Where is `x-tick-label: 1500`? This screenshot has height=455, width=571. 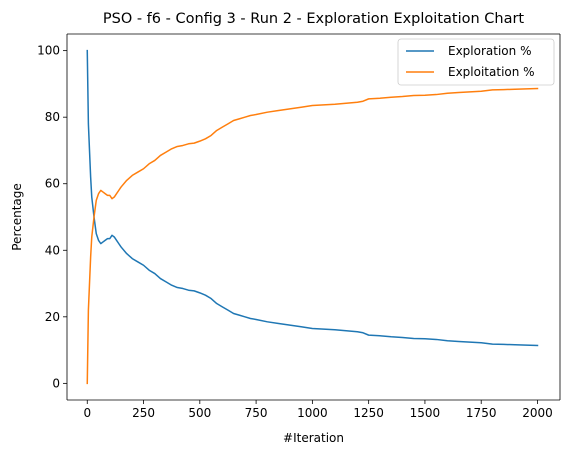 x-tick-label: 1500 is located at coordinates (425, 413).